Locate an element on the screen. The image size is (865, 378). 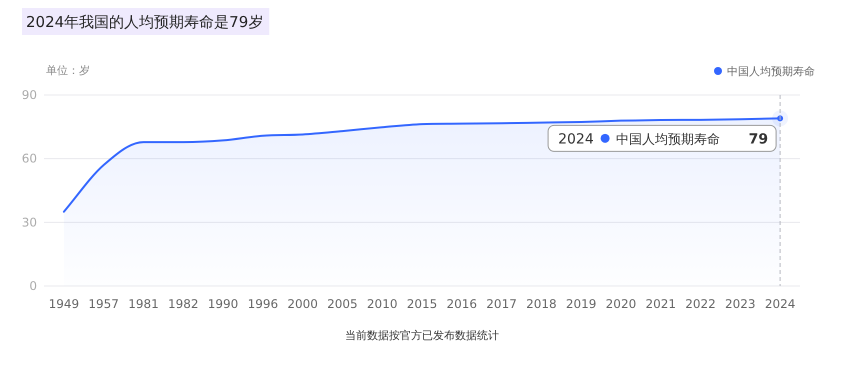
x-tick-label: 2017 is located at coordinates (501, 304).